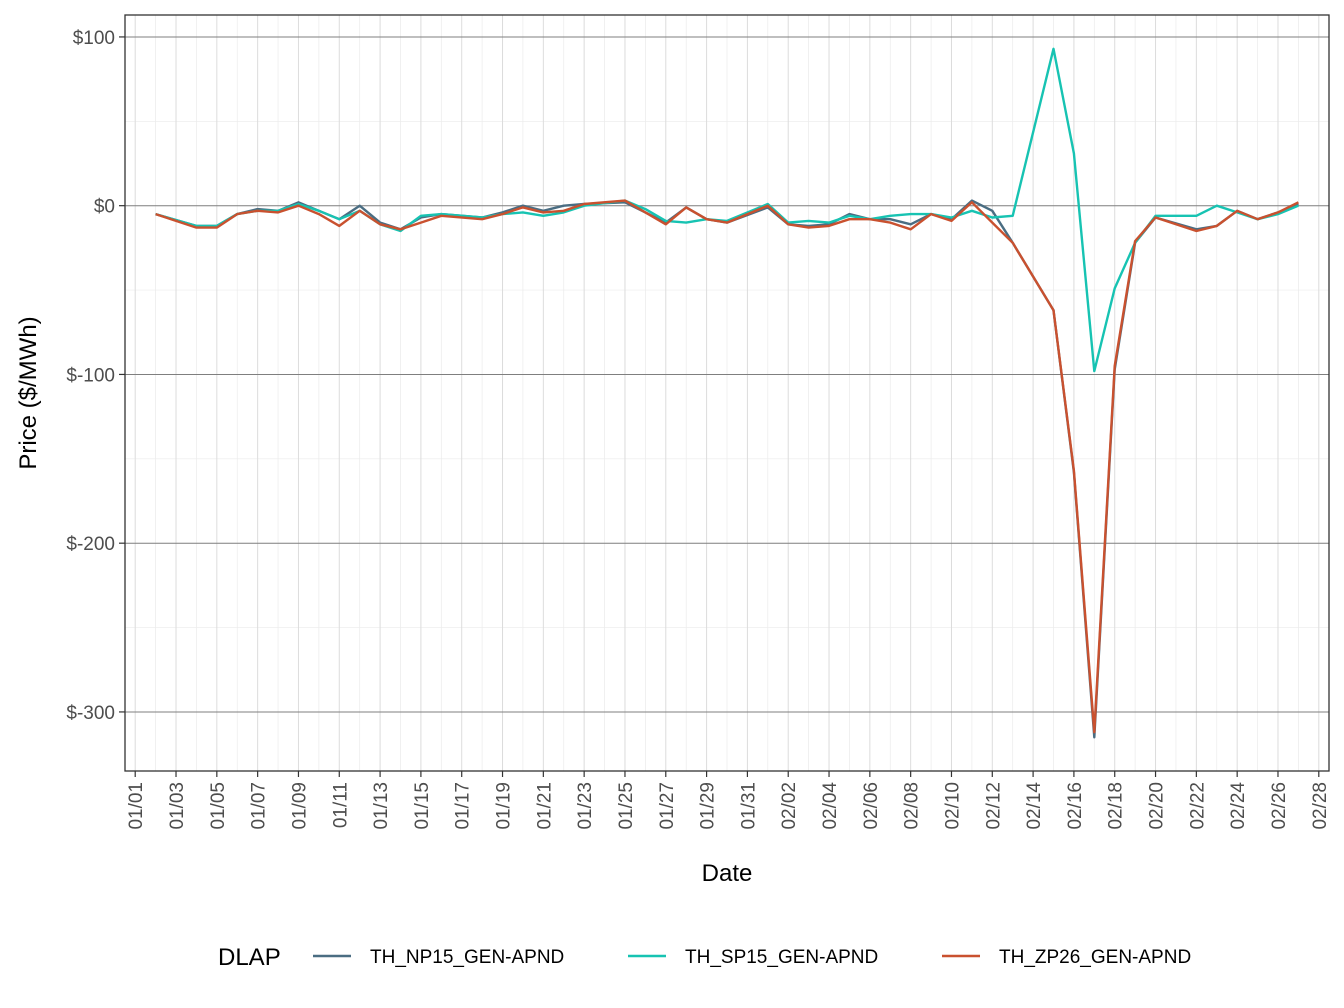 The width and height of the screenshot is (1344, 1008). Describe the element at coordinates (28, 392) in the screenshot. I see `y-axis-title: Price ($/MWh)` at that location.